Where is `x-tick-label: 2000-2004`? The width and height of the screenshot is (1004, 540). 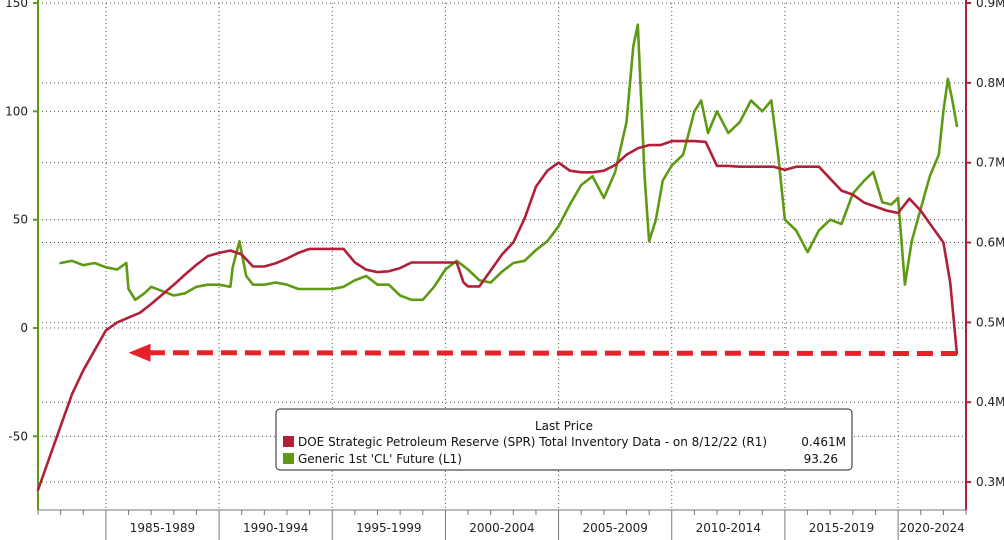 x-tick-label: 2000-2004 is located at coordinates (501, 528).